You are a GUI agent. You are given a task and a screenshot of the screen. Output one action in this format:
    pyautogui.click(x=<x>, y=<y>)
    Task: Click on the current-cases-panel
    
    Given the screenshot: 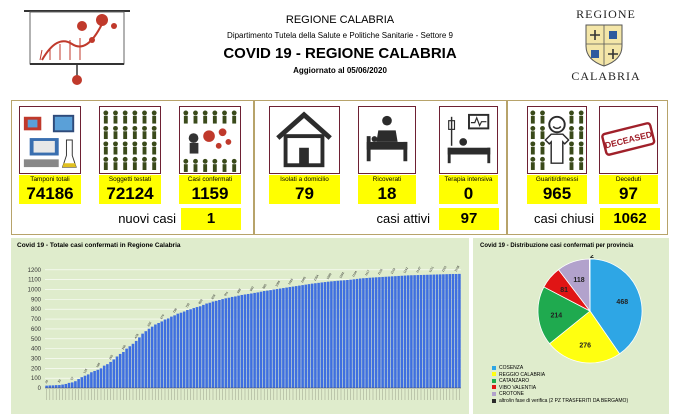 What is the action you would take?
    pyautogui.click(x=380, y=167)
    